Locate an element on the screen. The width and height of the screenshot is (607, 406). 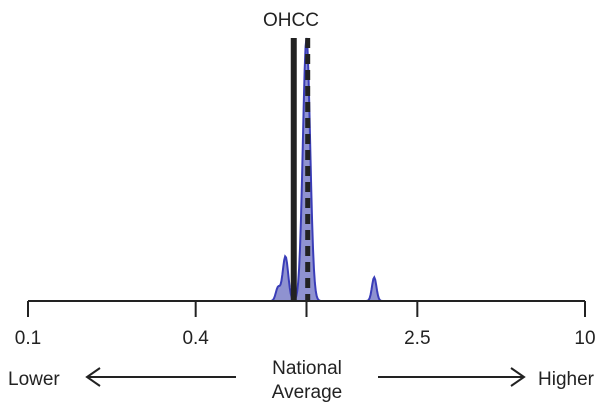
x-axis: 0.1 0.4 2.5 10 is located at coordinates (305, 325).